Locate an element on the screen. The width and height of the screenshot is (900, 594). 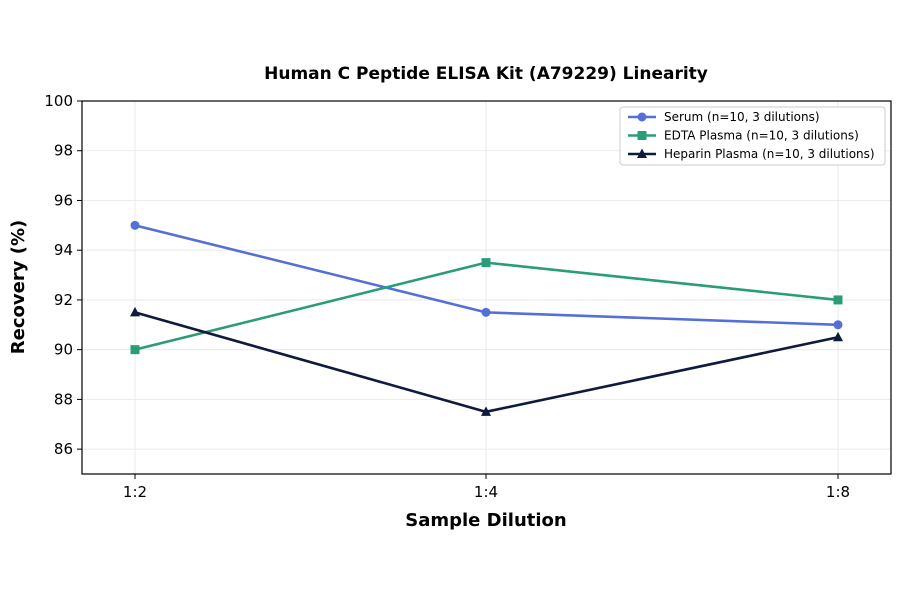
legend-label: EDTA Plasma (n=10, 3 dilutions) is located at coordinates (761, 136).